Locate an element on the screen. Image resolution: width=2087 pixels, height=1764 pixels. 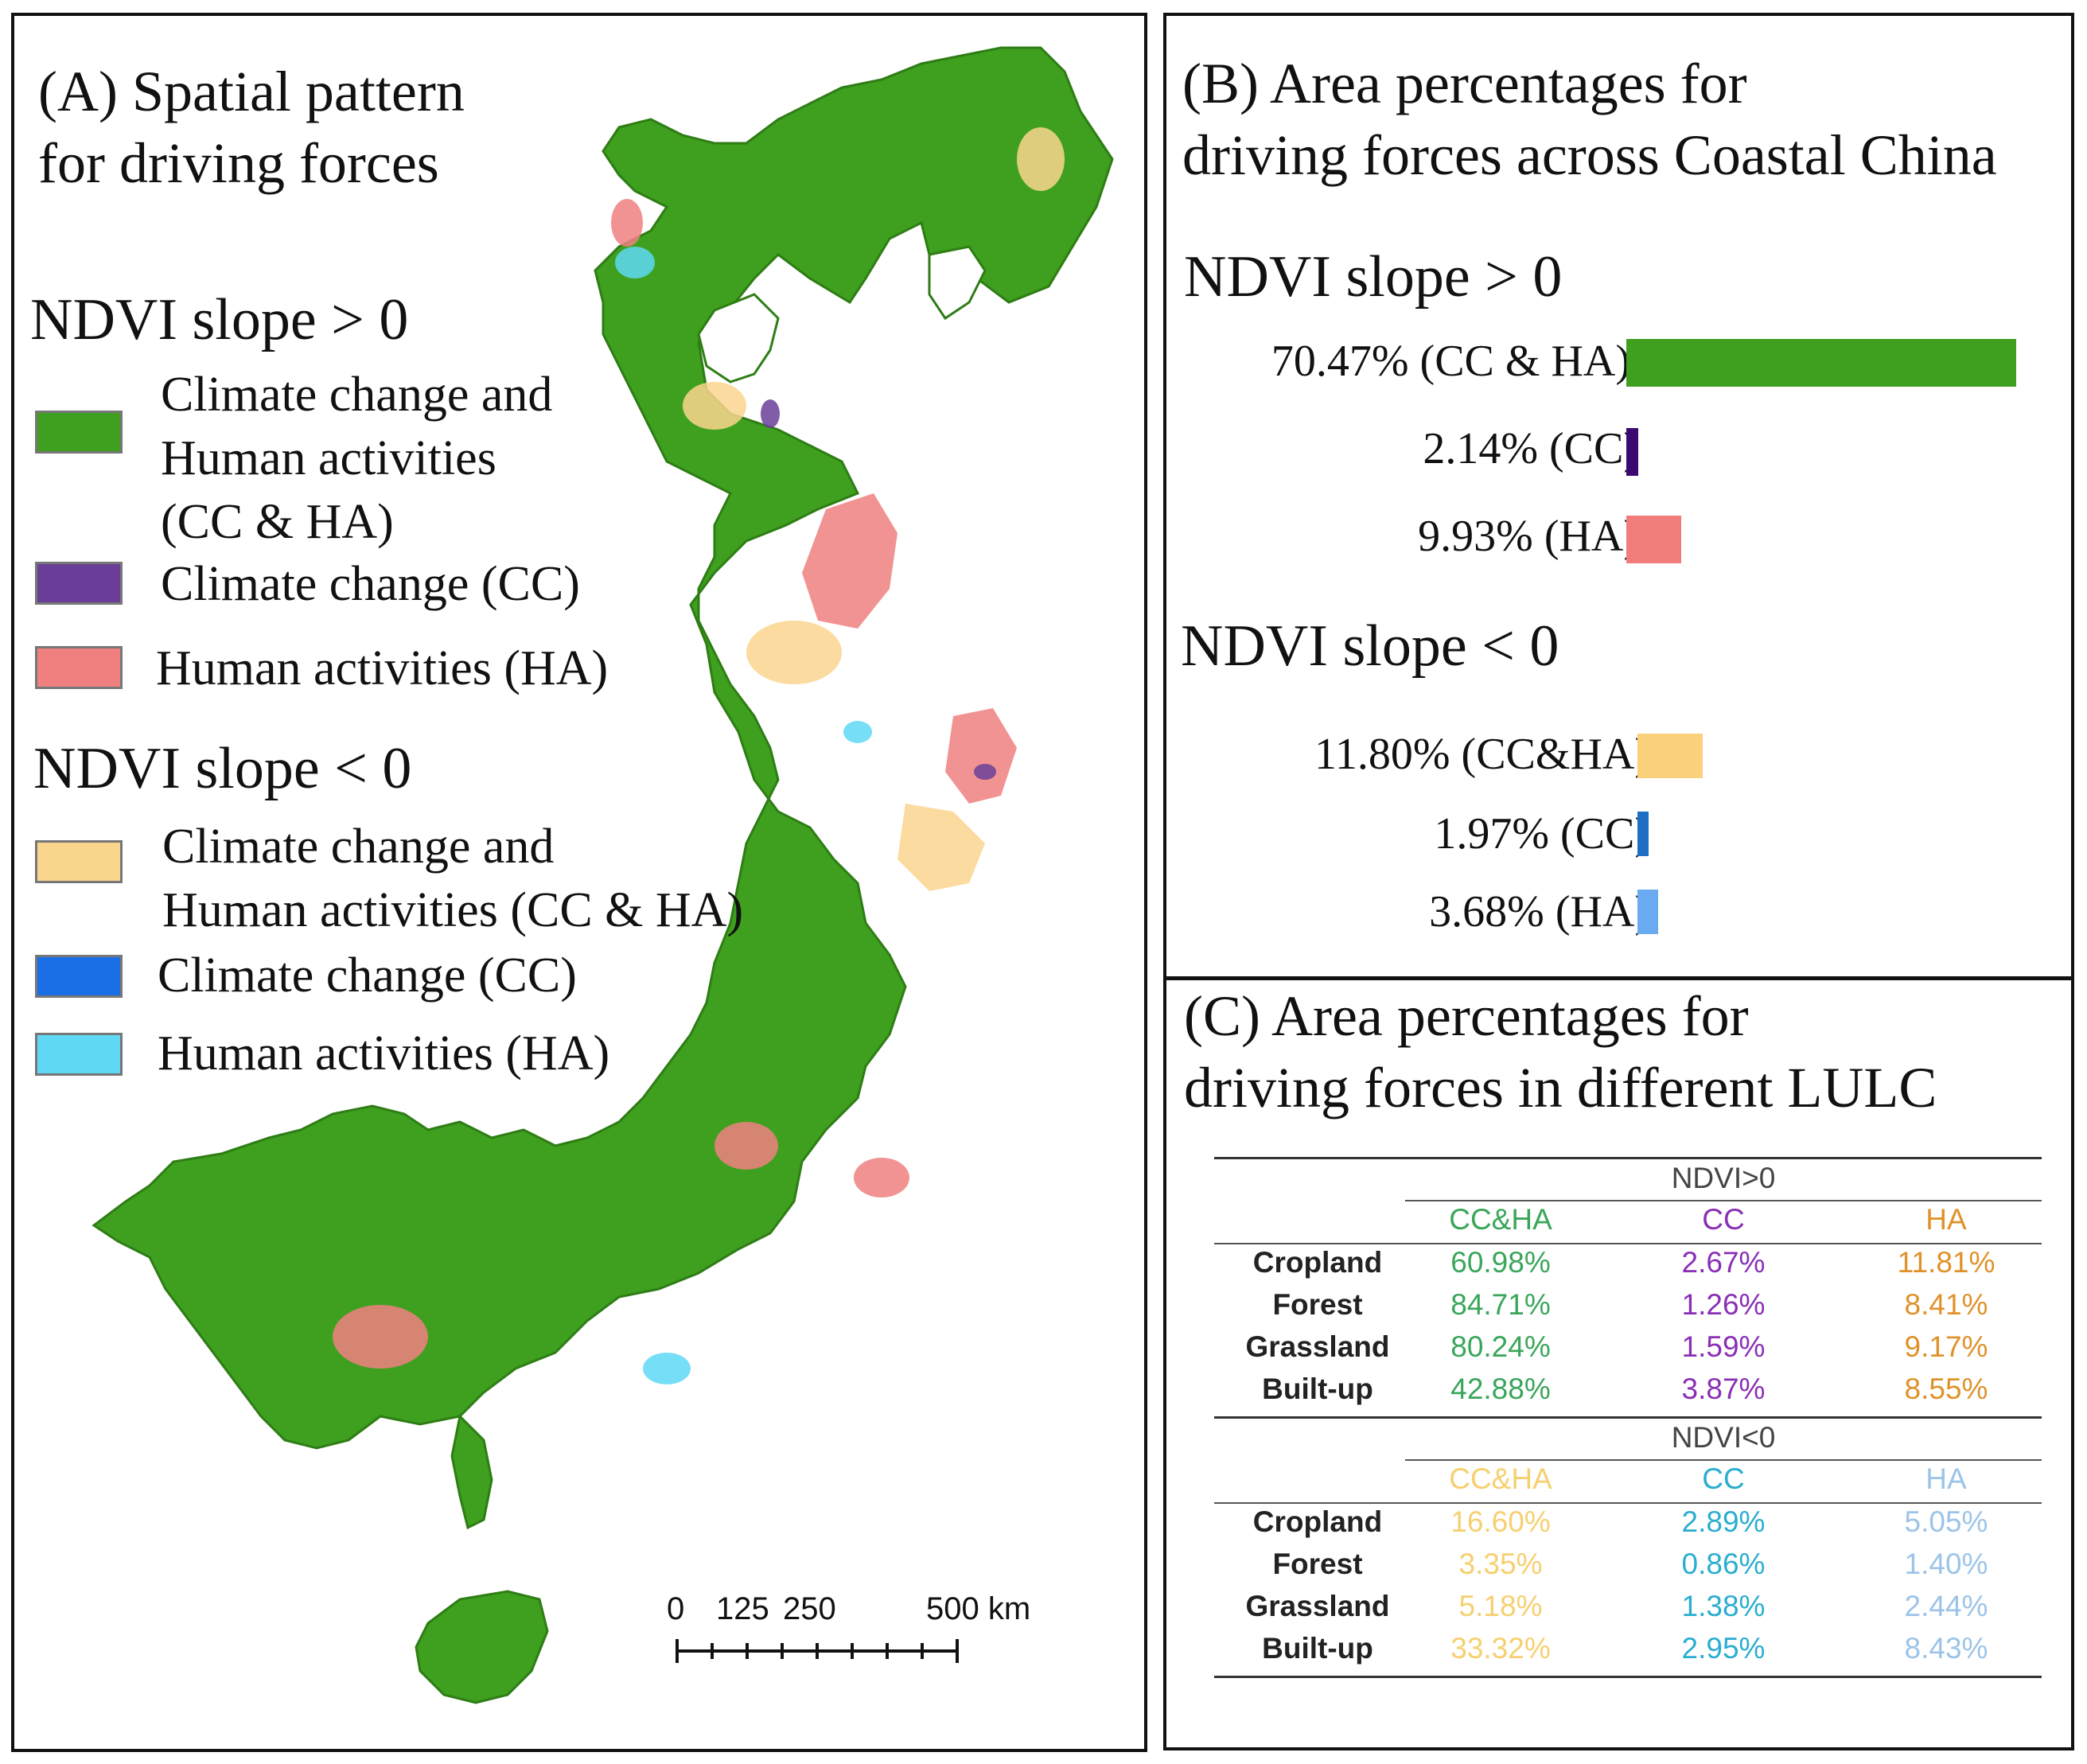
legend-neg-cc: Climate change (CC) is located at coordinates (368, 975).